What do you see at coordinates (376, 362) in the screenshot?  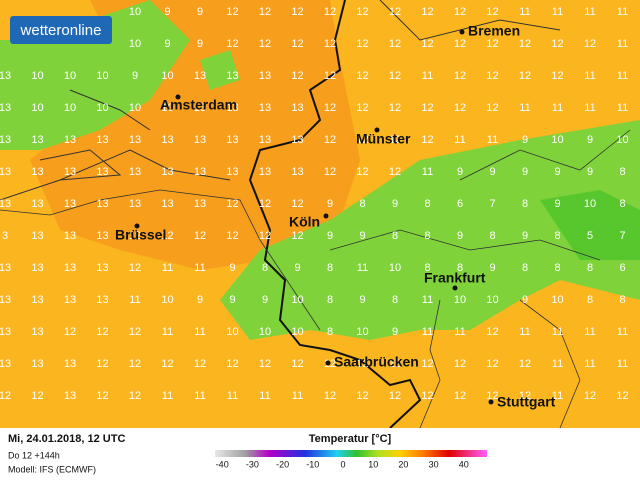 I see `city-label: Saarbrücken` at bounding box center [376, 362].